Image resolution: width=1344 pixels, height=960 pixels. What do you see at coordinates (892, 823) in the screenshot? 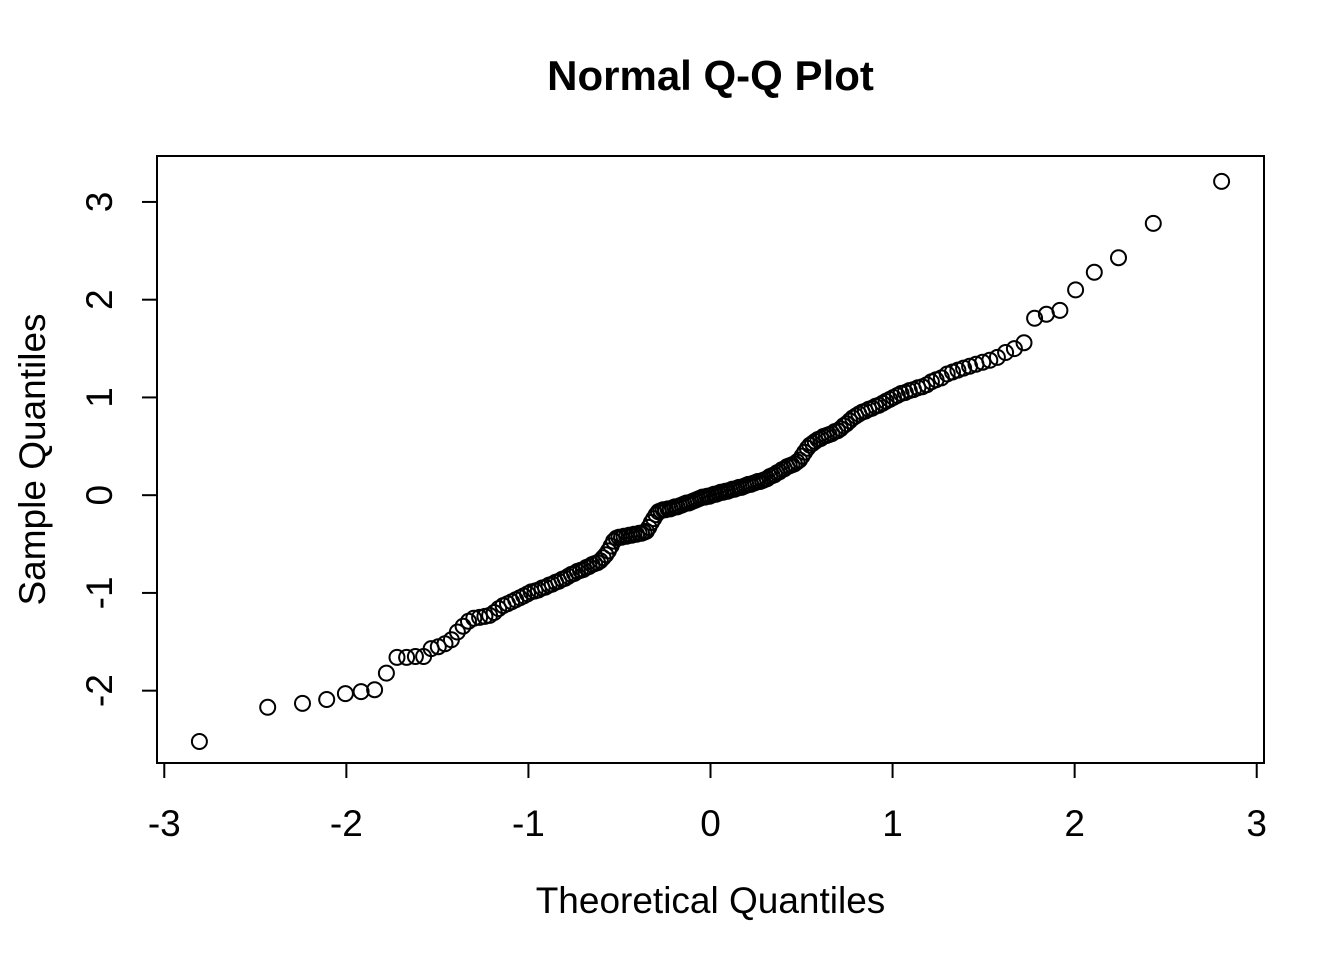
I see `x-tick-label: 1` at bounding box center [892, 823].